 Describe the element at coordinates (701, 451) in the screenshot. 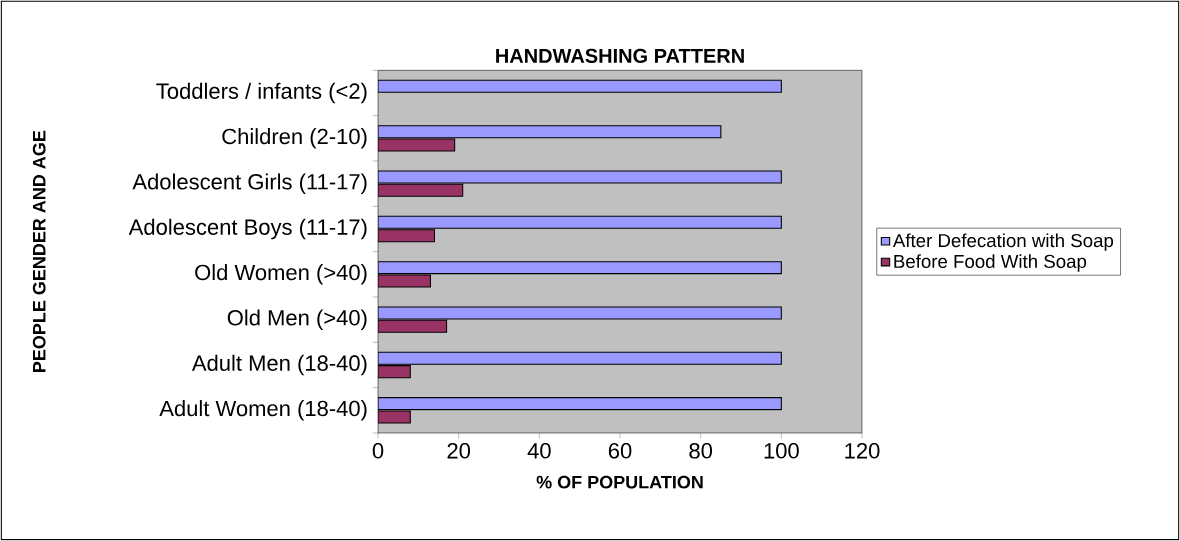

I see `x-tick-label: 80` at that location.